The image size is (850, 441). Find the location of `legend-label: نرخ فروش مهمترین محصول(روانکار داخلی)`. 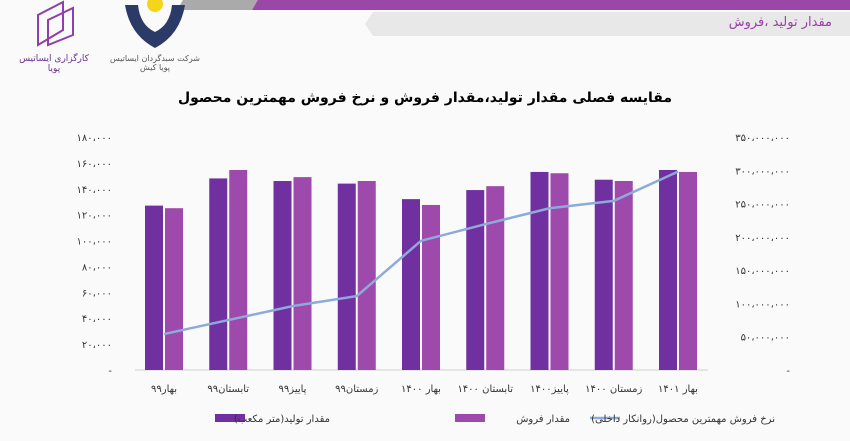

legend-label: نرخ فروش مهمترین محصول(روانکار داخلی) is located at coordinates (683, 419).